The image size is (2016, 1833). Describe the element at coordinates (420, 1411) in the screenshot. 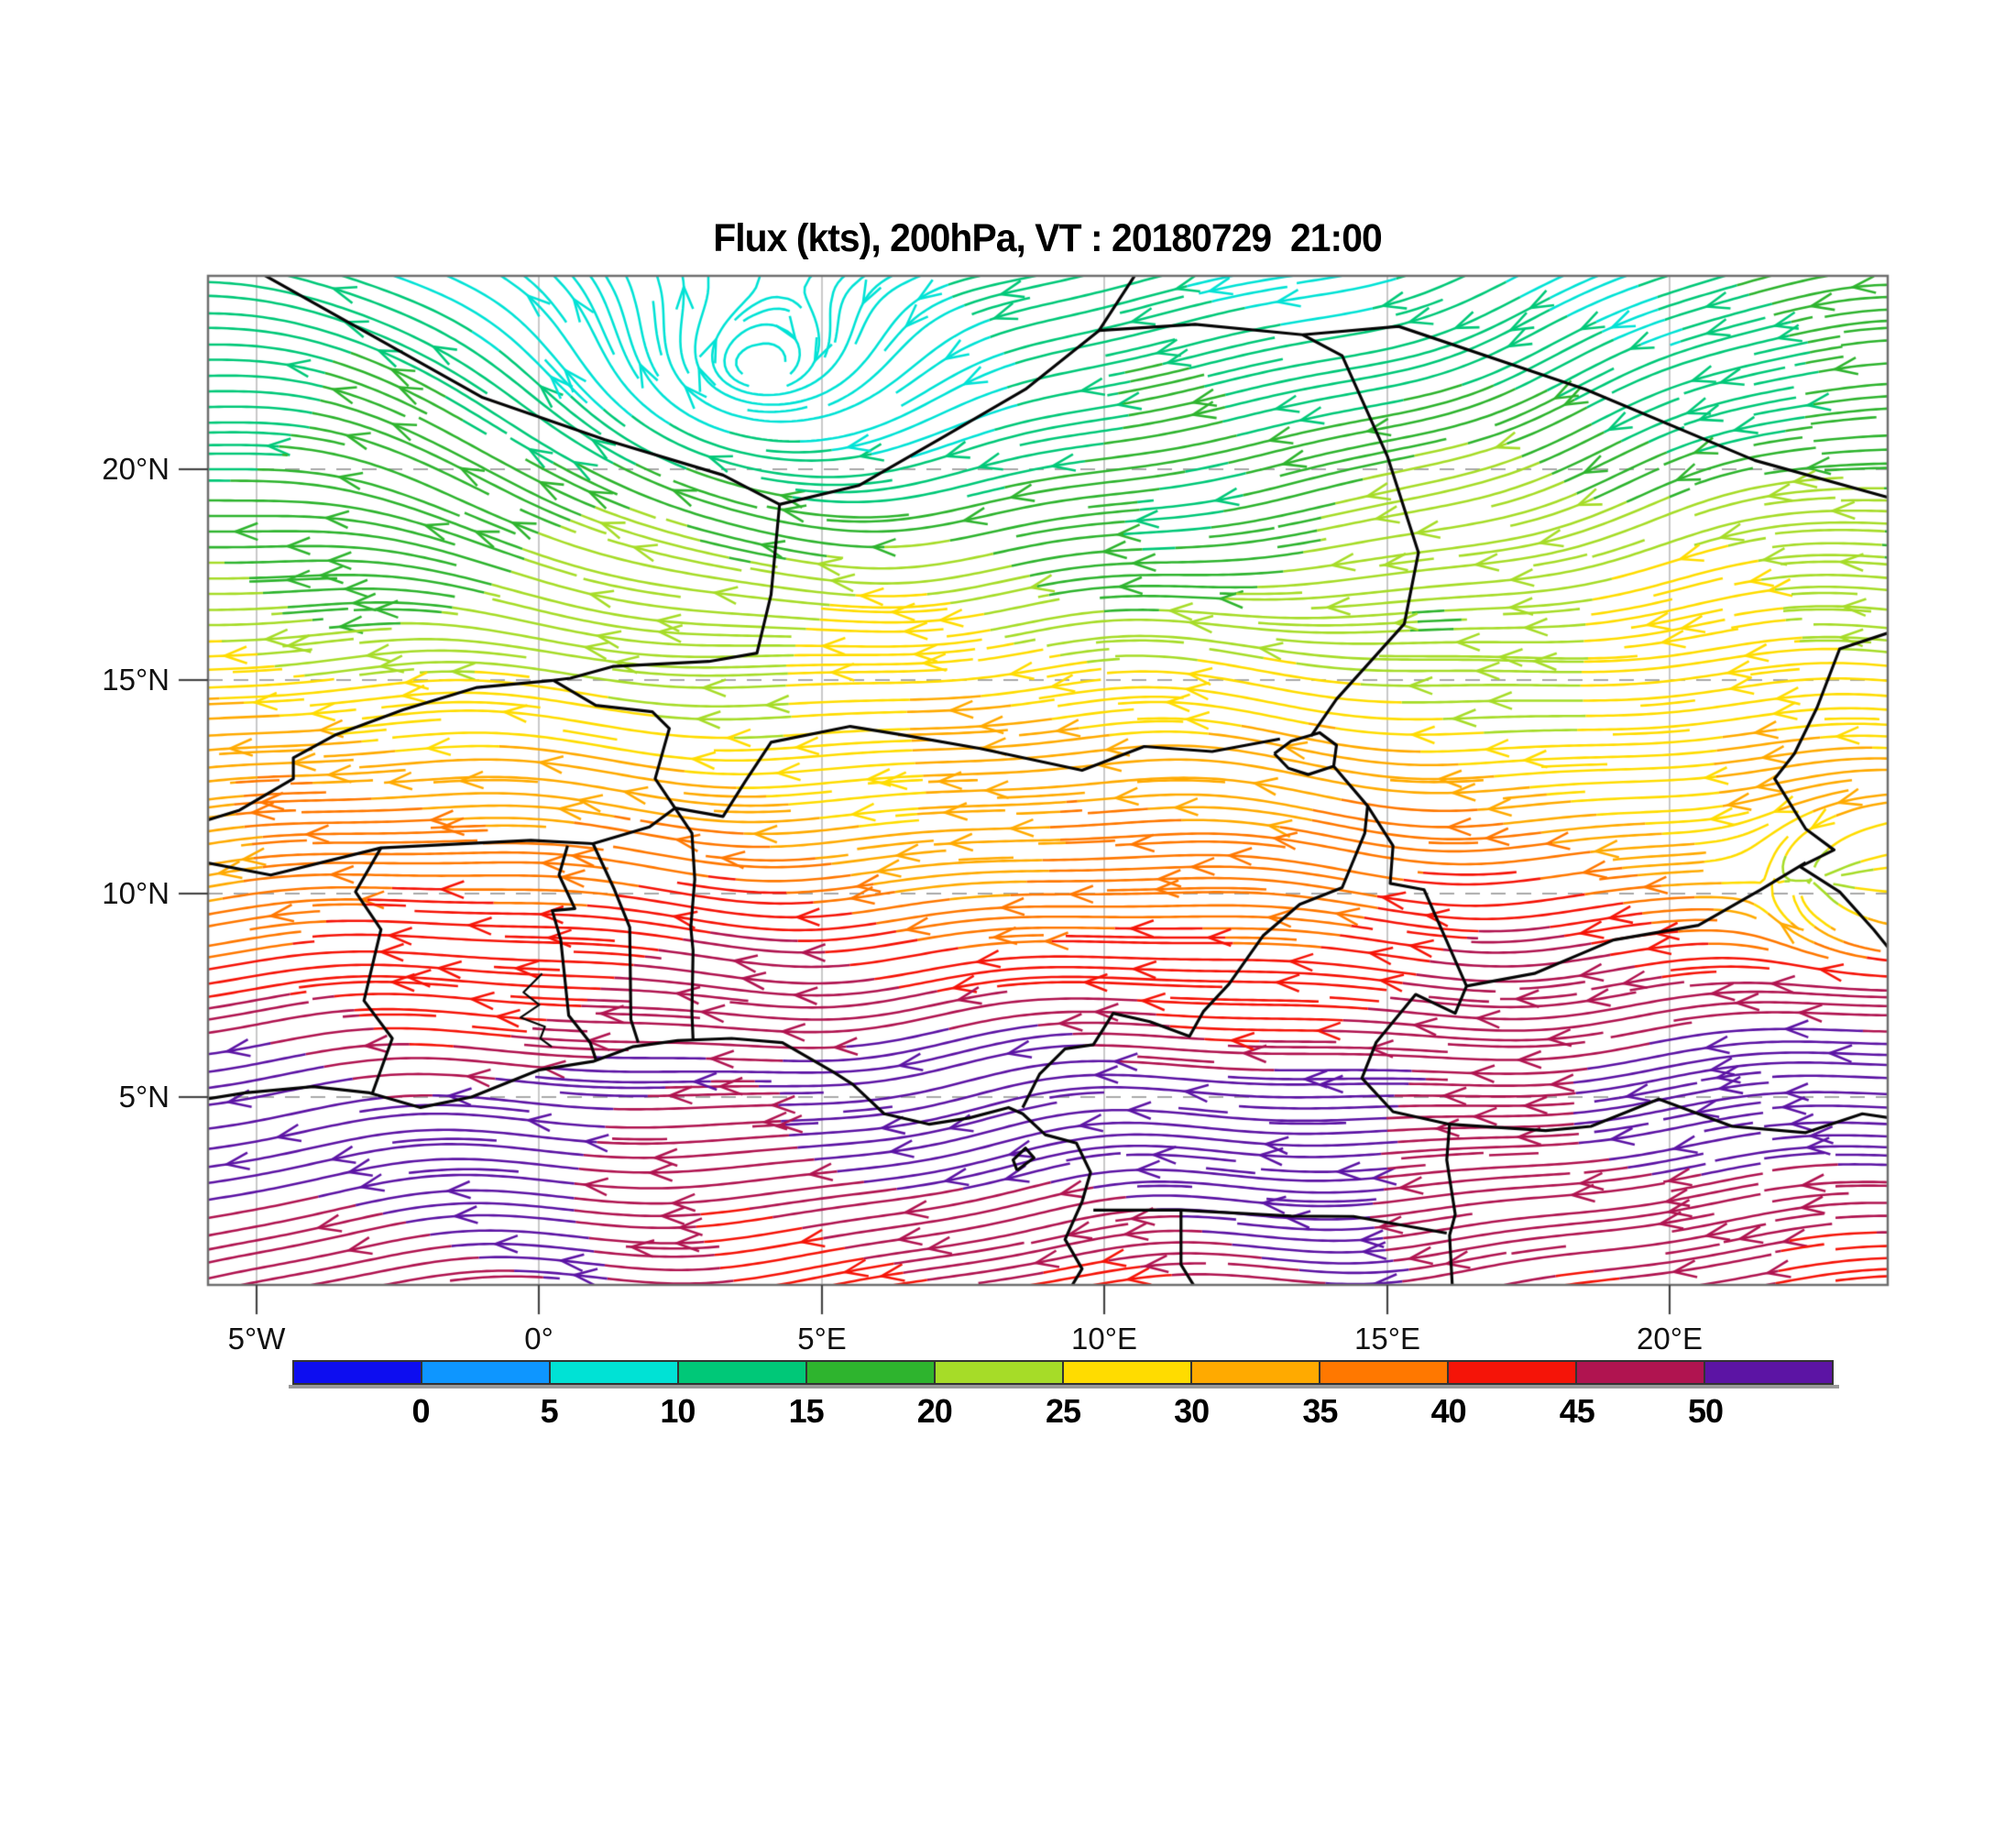

I see `colorbar-tick-label: 0` at that location.